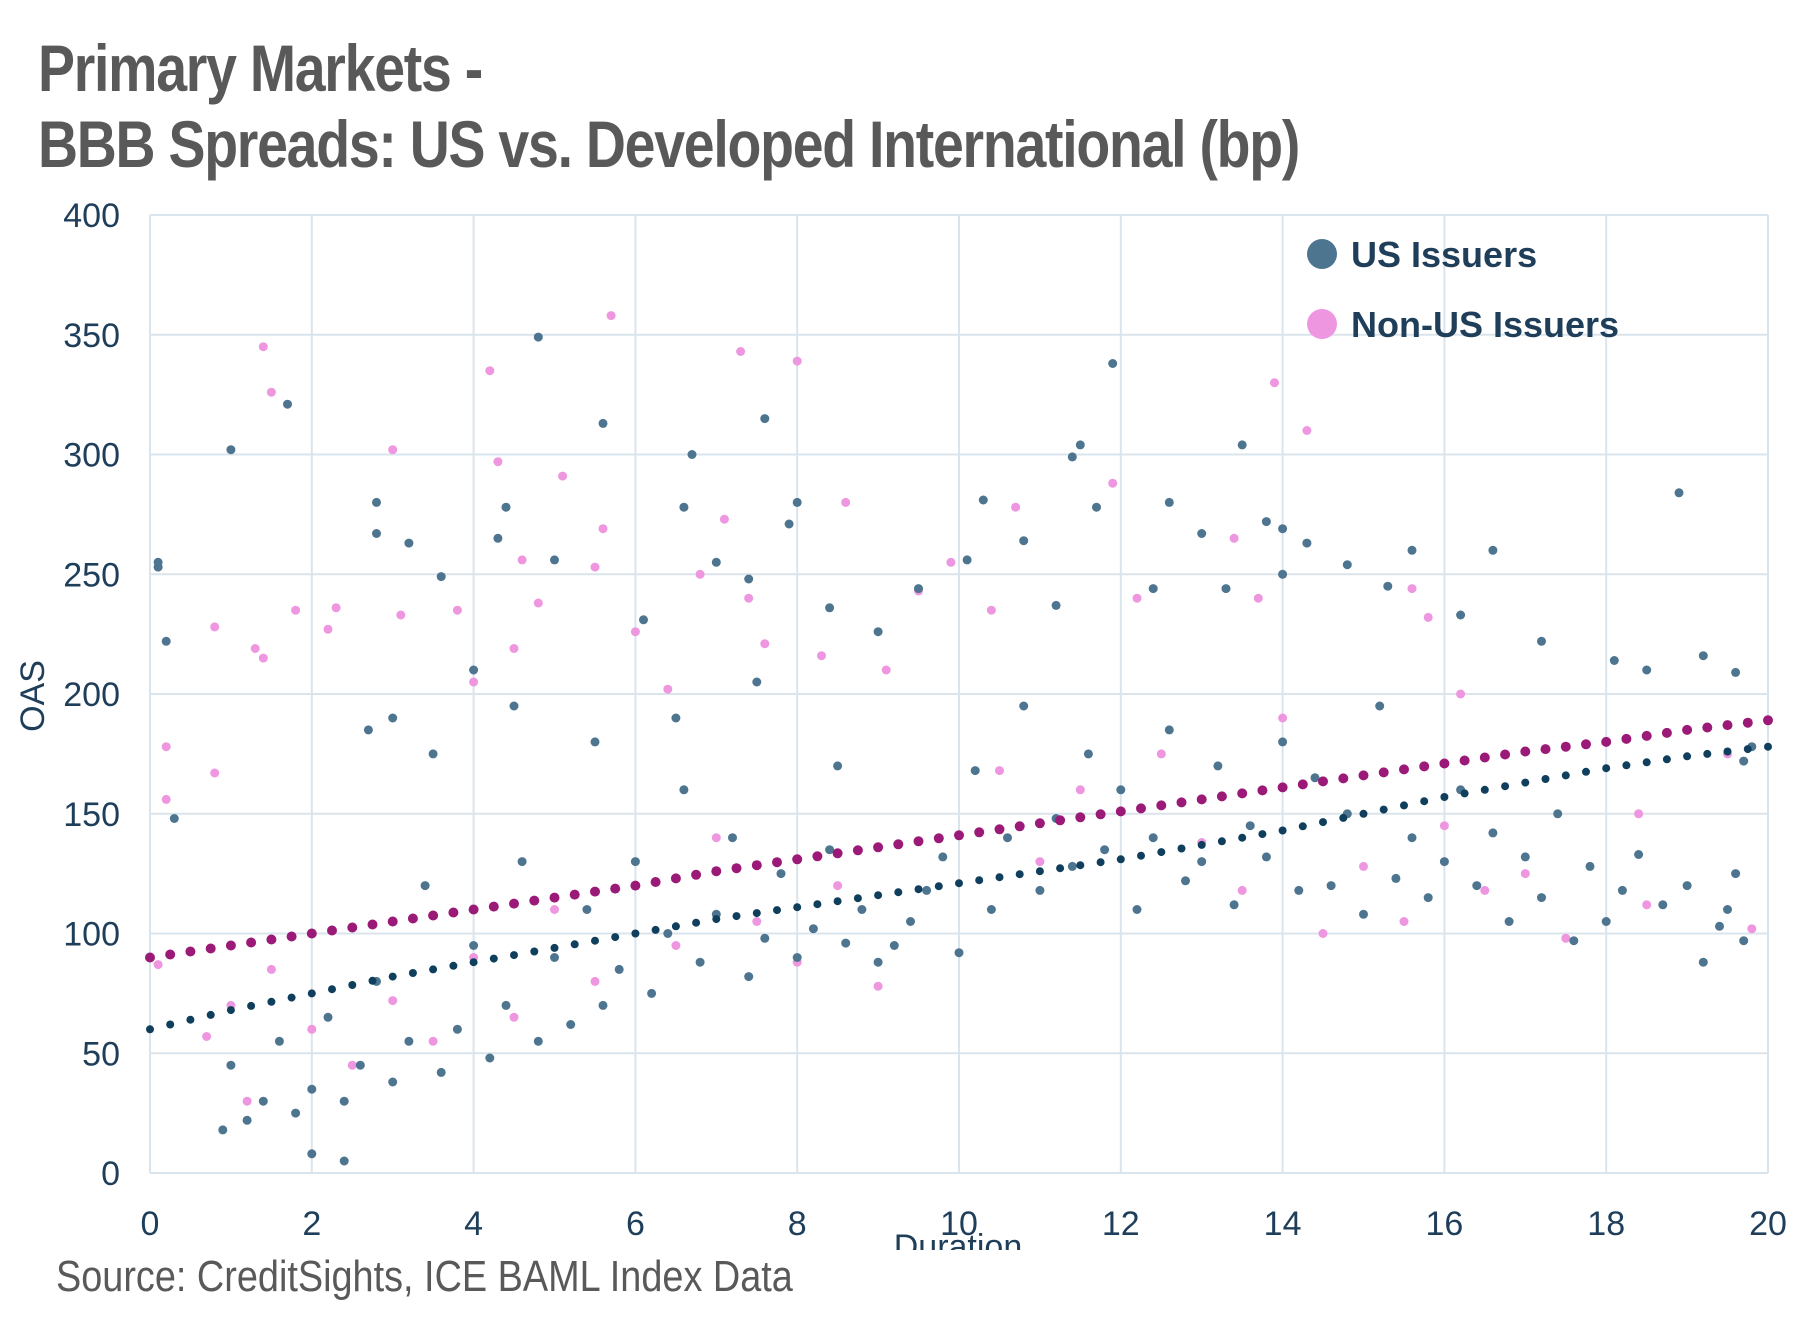 The height and width of the screenshot is (1337, 1800). I want to click on y-axis-label: OAS, so click(33, 696).